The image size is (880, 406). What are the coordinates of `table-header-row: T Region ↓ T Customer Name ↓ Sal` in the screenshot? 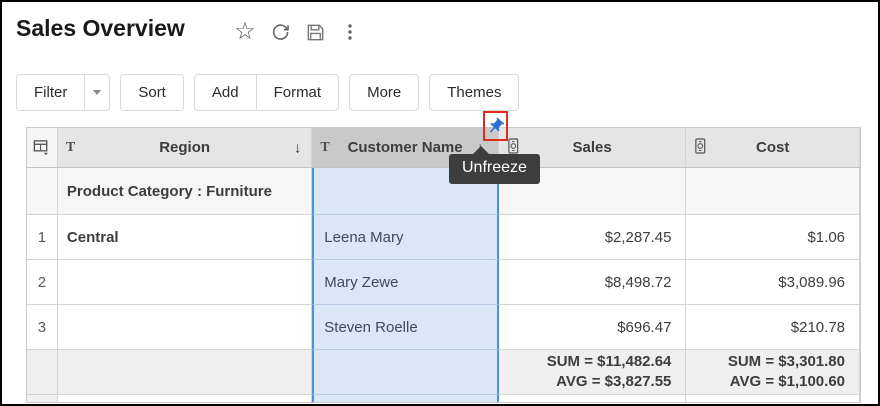 It's located at (443, 148).